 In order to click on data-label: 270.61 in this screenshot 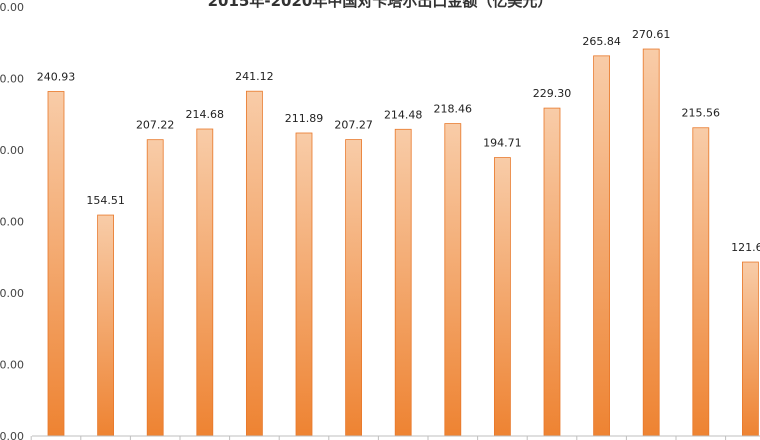, I will do `click(651, 34)`.